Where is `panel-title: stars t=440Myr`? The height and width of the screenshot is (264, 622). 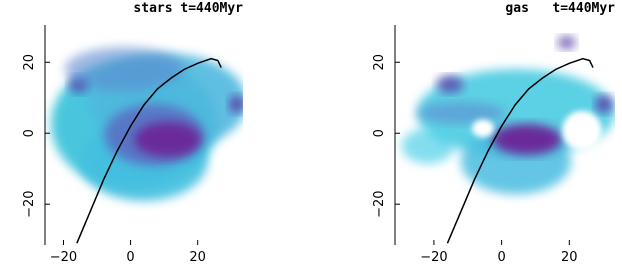 panel-title: stars t=440Myr is located at coordinates (188, 8).